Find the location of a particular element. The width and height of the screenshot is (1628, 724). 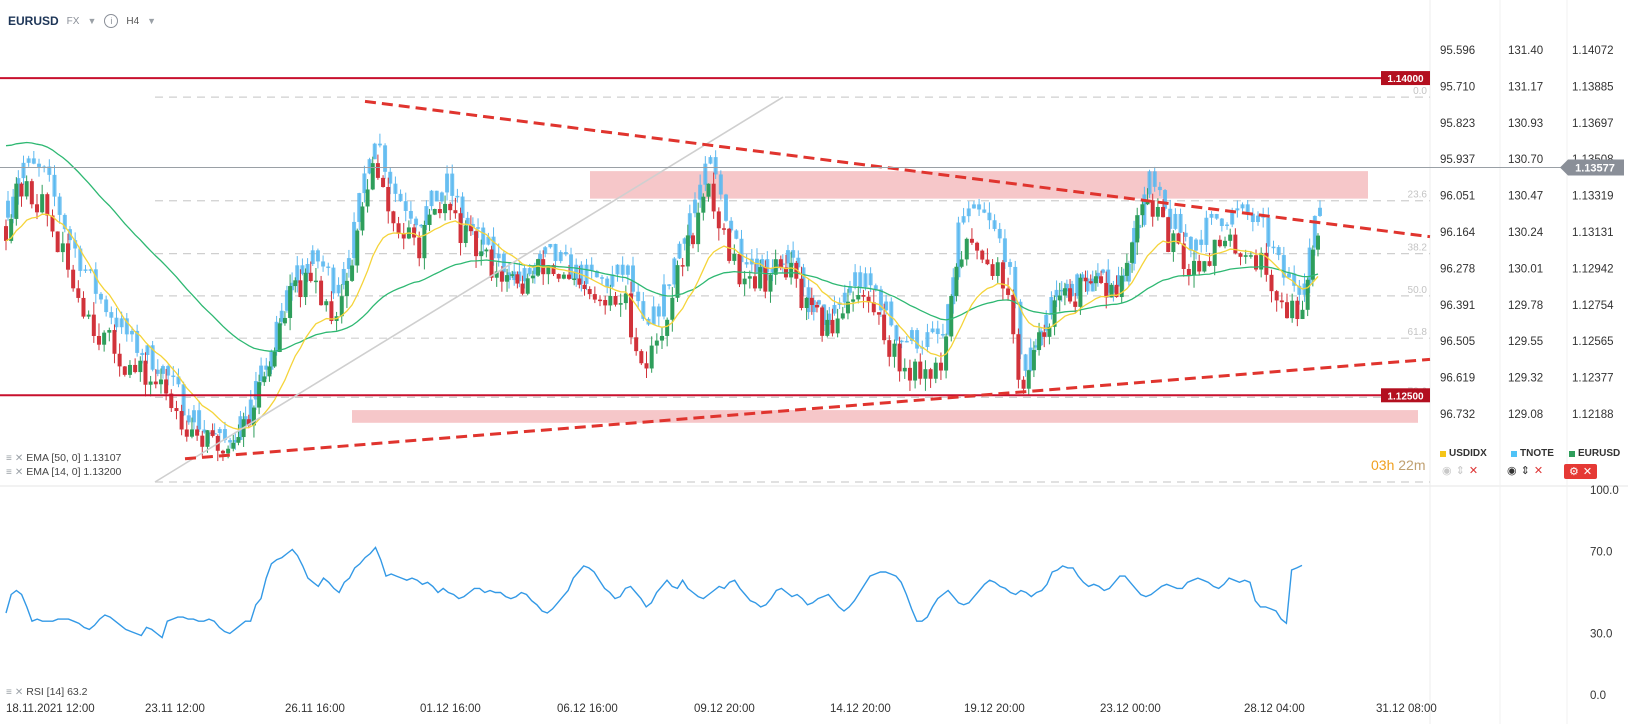

legend-usdidx: USDIDX is located at coordinates (1463, 453).